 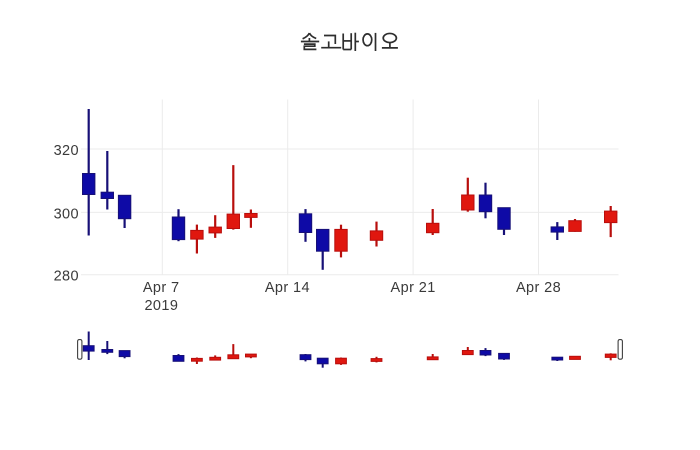 I want to click on svg-text: Apr 7, so click(x=161, y=288).